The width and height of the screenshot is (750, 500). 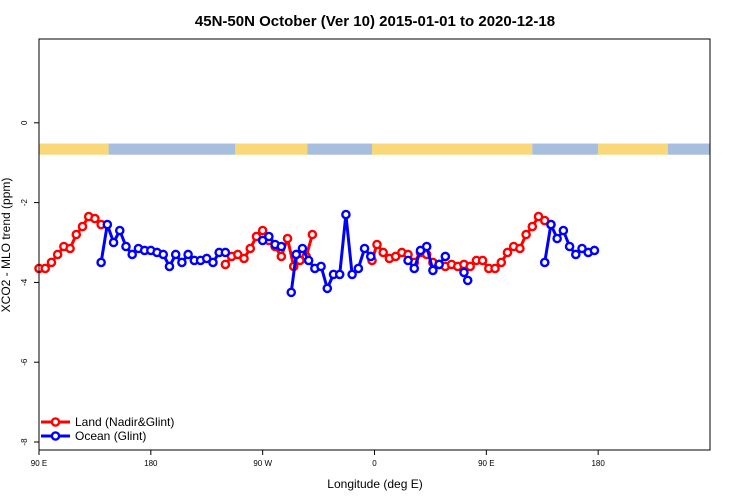 What do you see at coordinates (262, 463) in the screenshot?
I see `x-tick-label: 90 W` at bounding box center [262, 463].